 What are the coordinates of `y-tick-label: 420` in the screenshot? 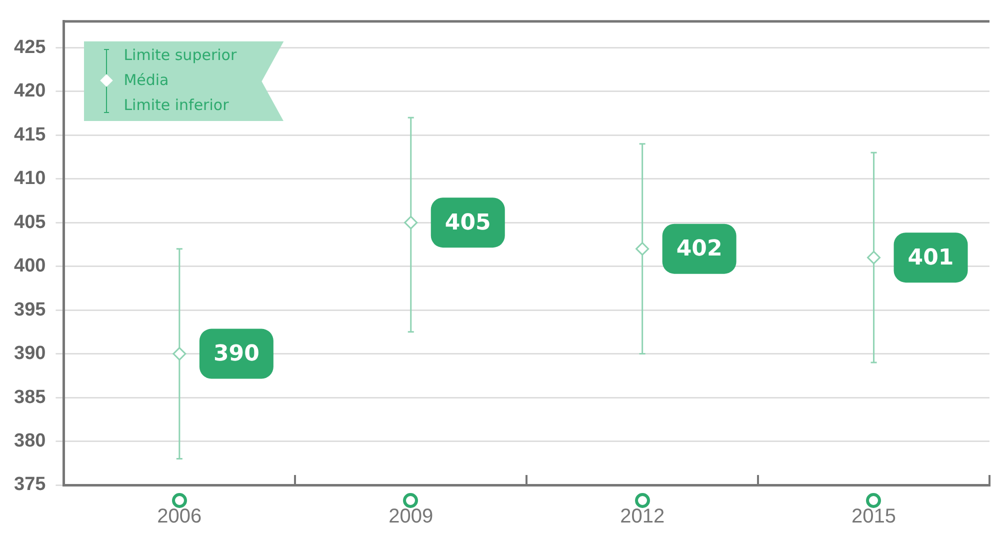 It's located at (30, 91).